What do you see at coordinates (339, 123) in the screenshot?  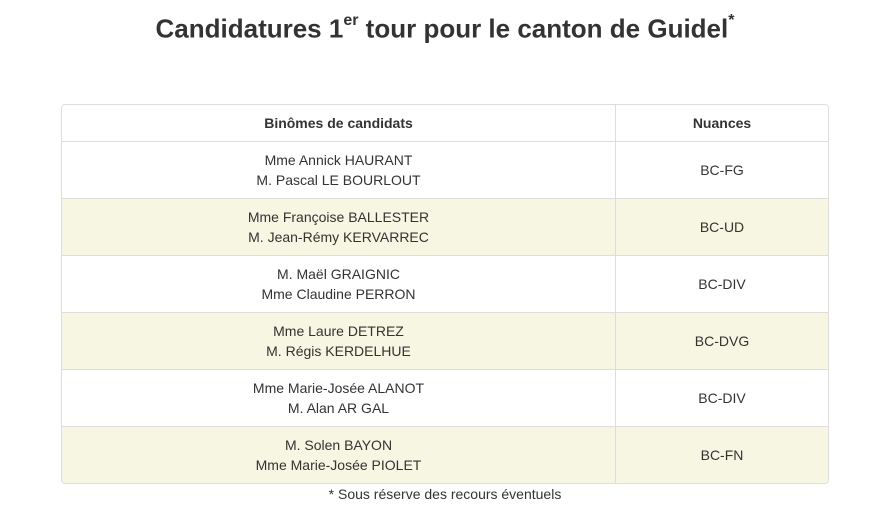 I see `header-candidates: Binômes de candidats` at bounding box center [339, 123].